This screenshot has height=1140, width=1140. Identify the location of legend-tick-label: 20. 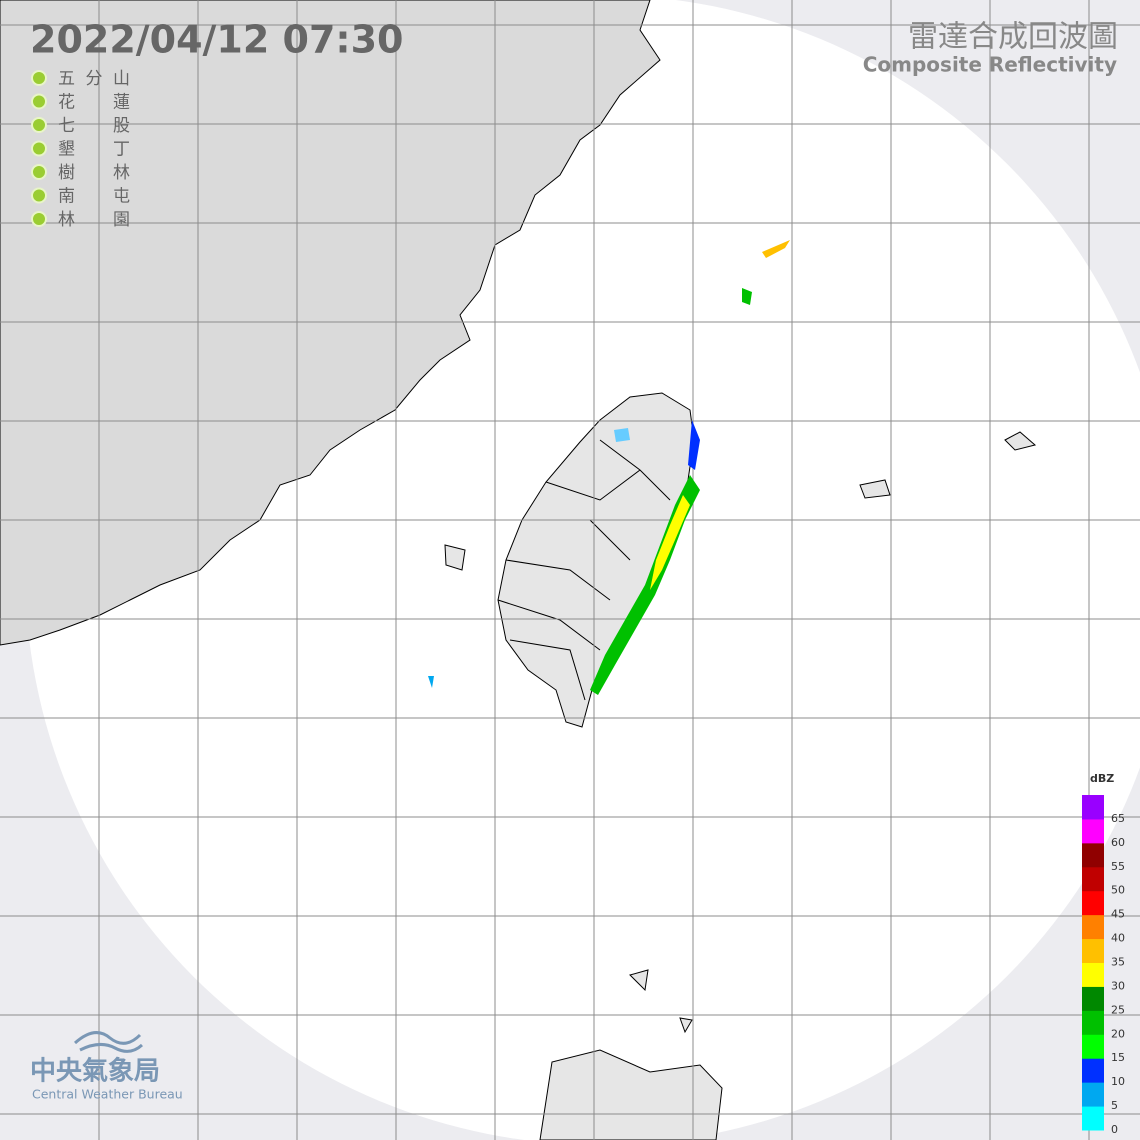
(1118, 1033).